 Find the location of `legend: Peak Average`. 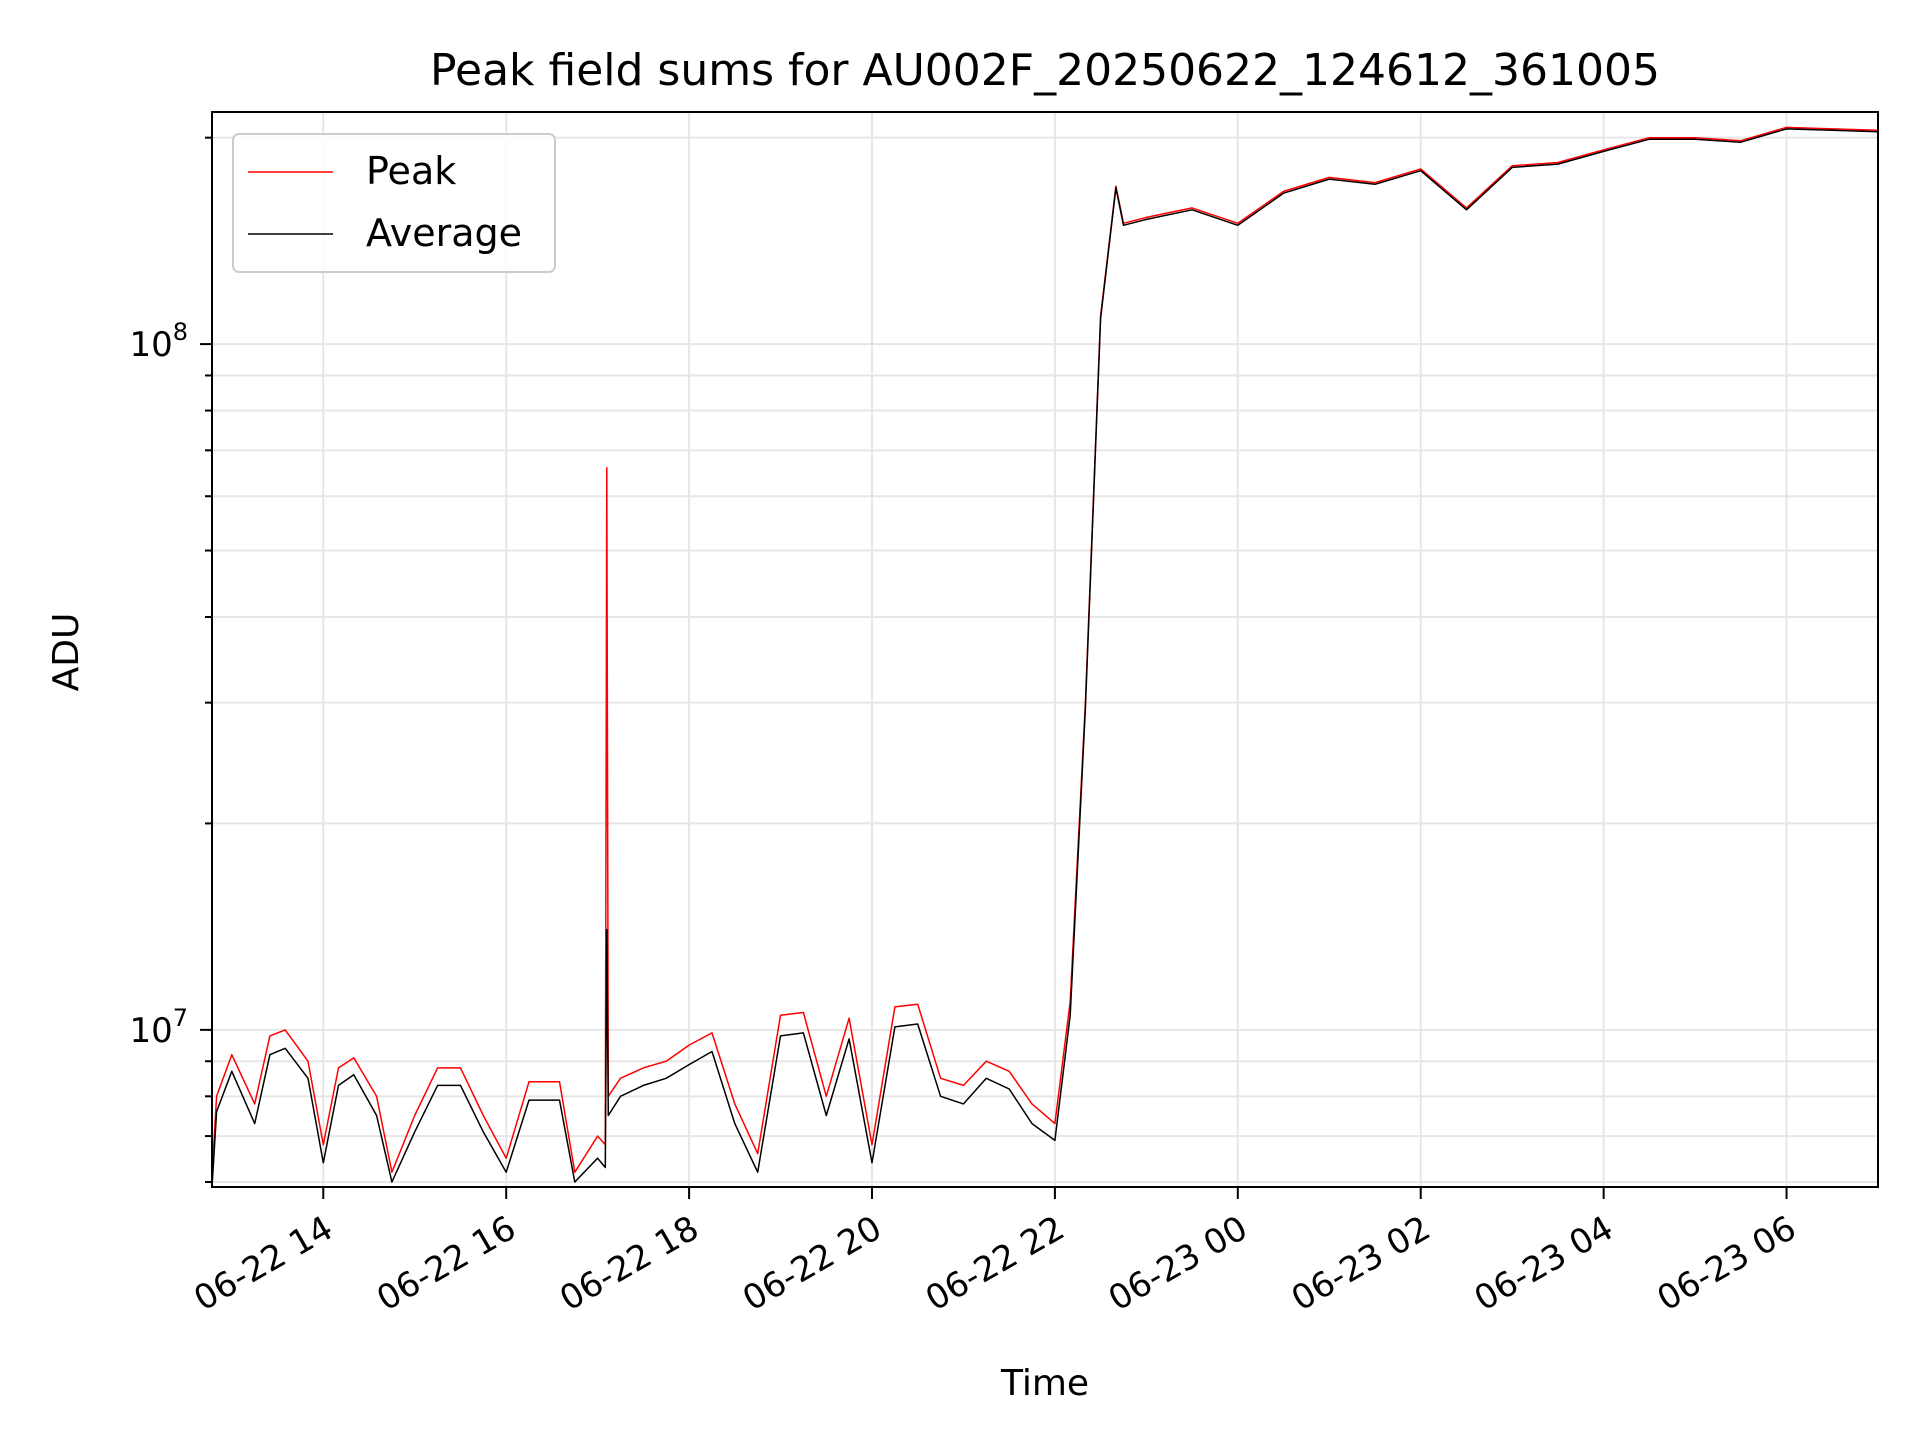

legend: Peak Average is located at coordinates (394, 203).